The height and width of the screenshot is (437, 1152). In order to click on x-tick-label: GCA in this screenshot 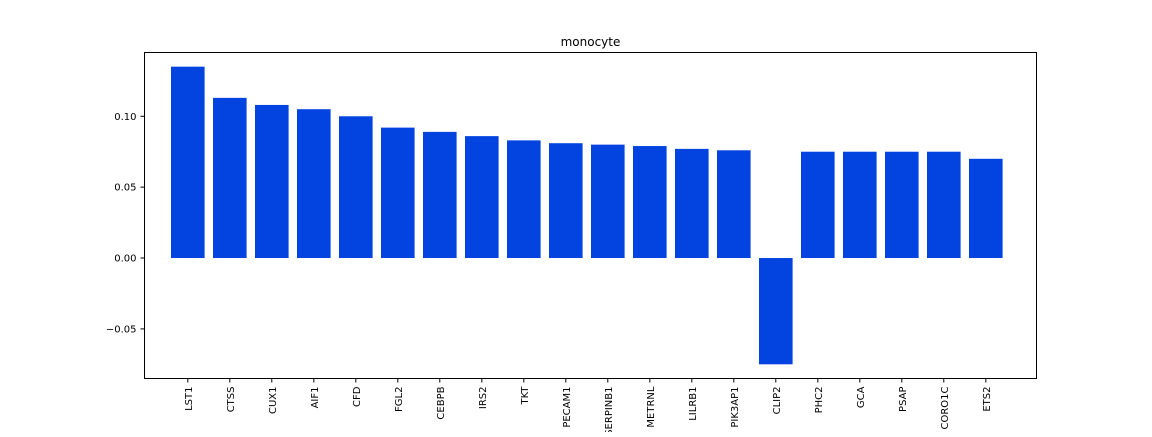, I will do `click(861, 397)`.